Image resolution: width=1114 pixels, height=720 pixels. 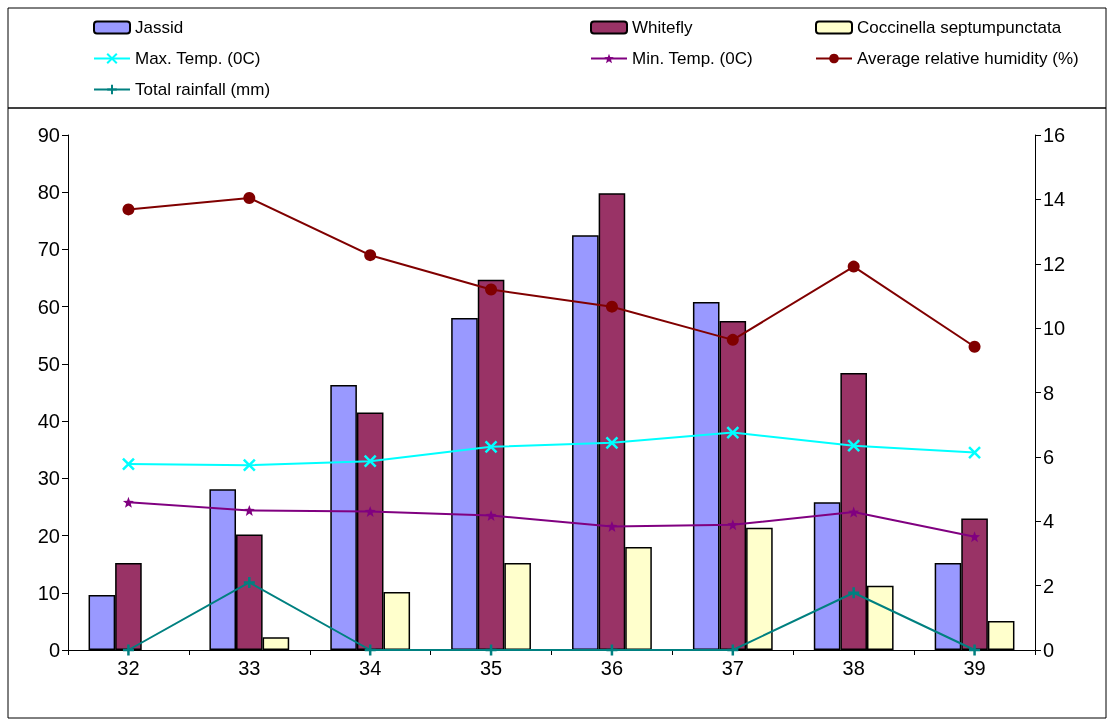 What do you see at coordinates (1049, 650) in the screenshot?
I see `y2-tick-label: 0` at bounding box center [1049, 650].